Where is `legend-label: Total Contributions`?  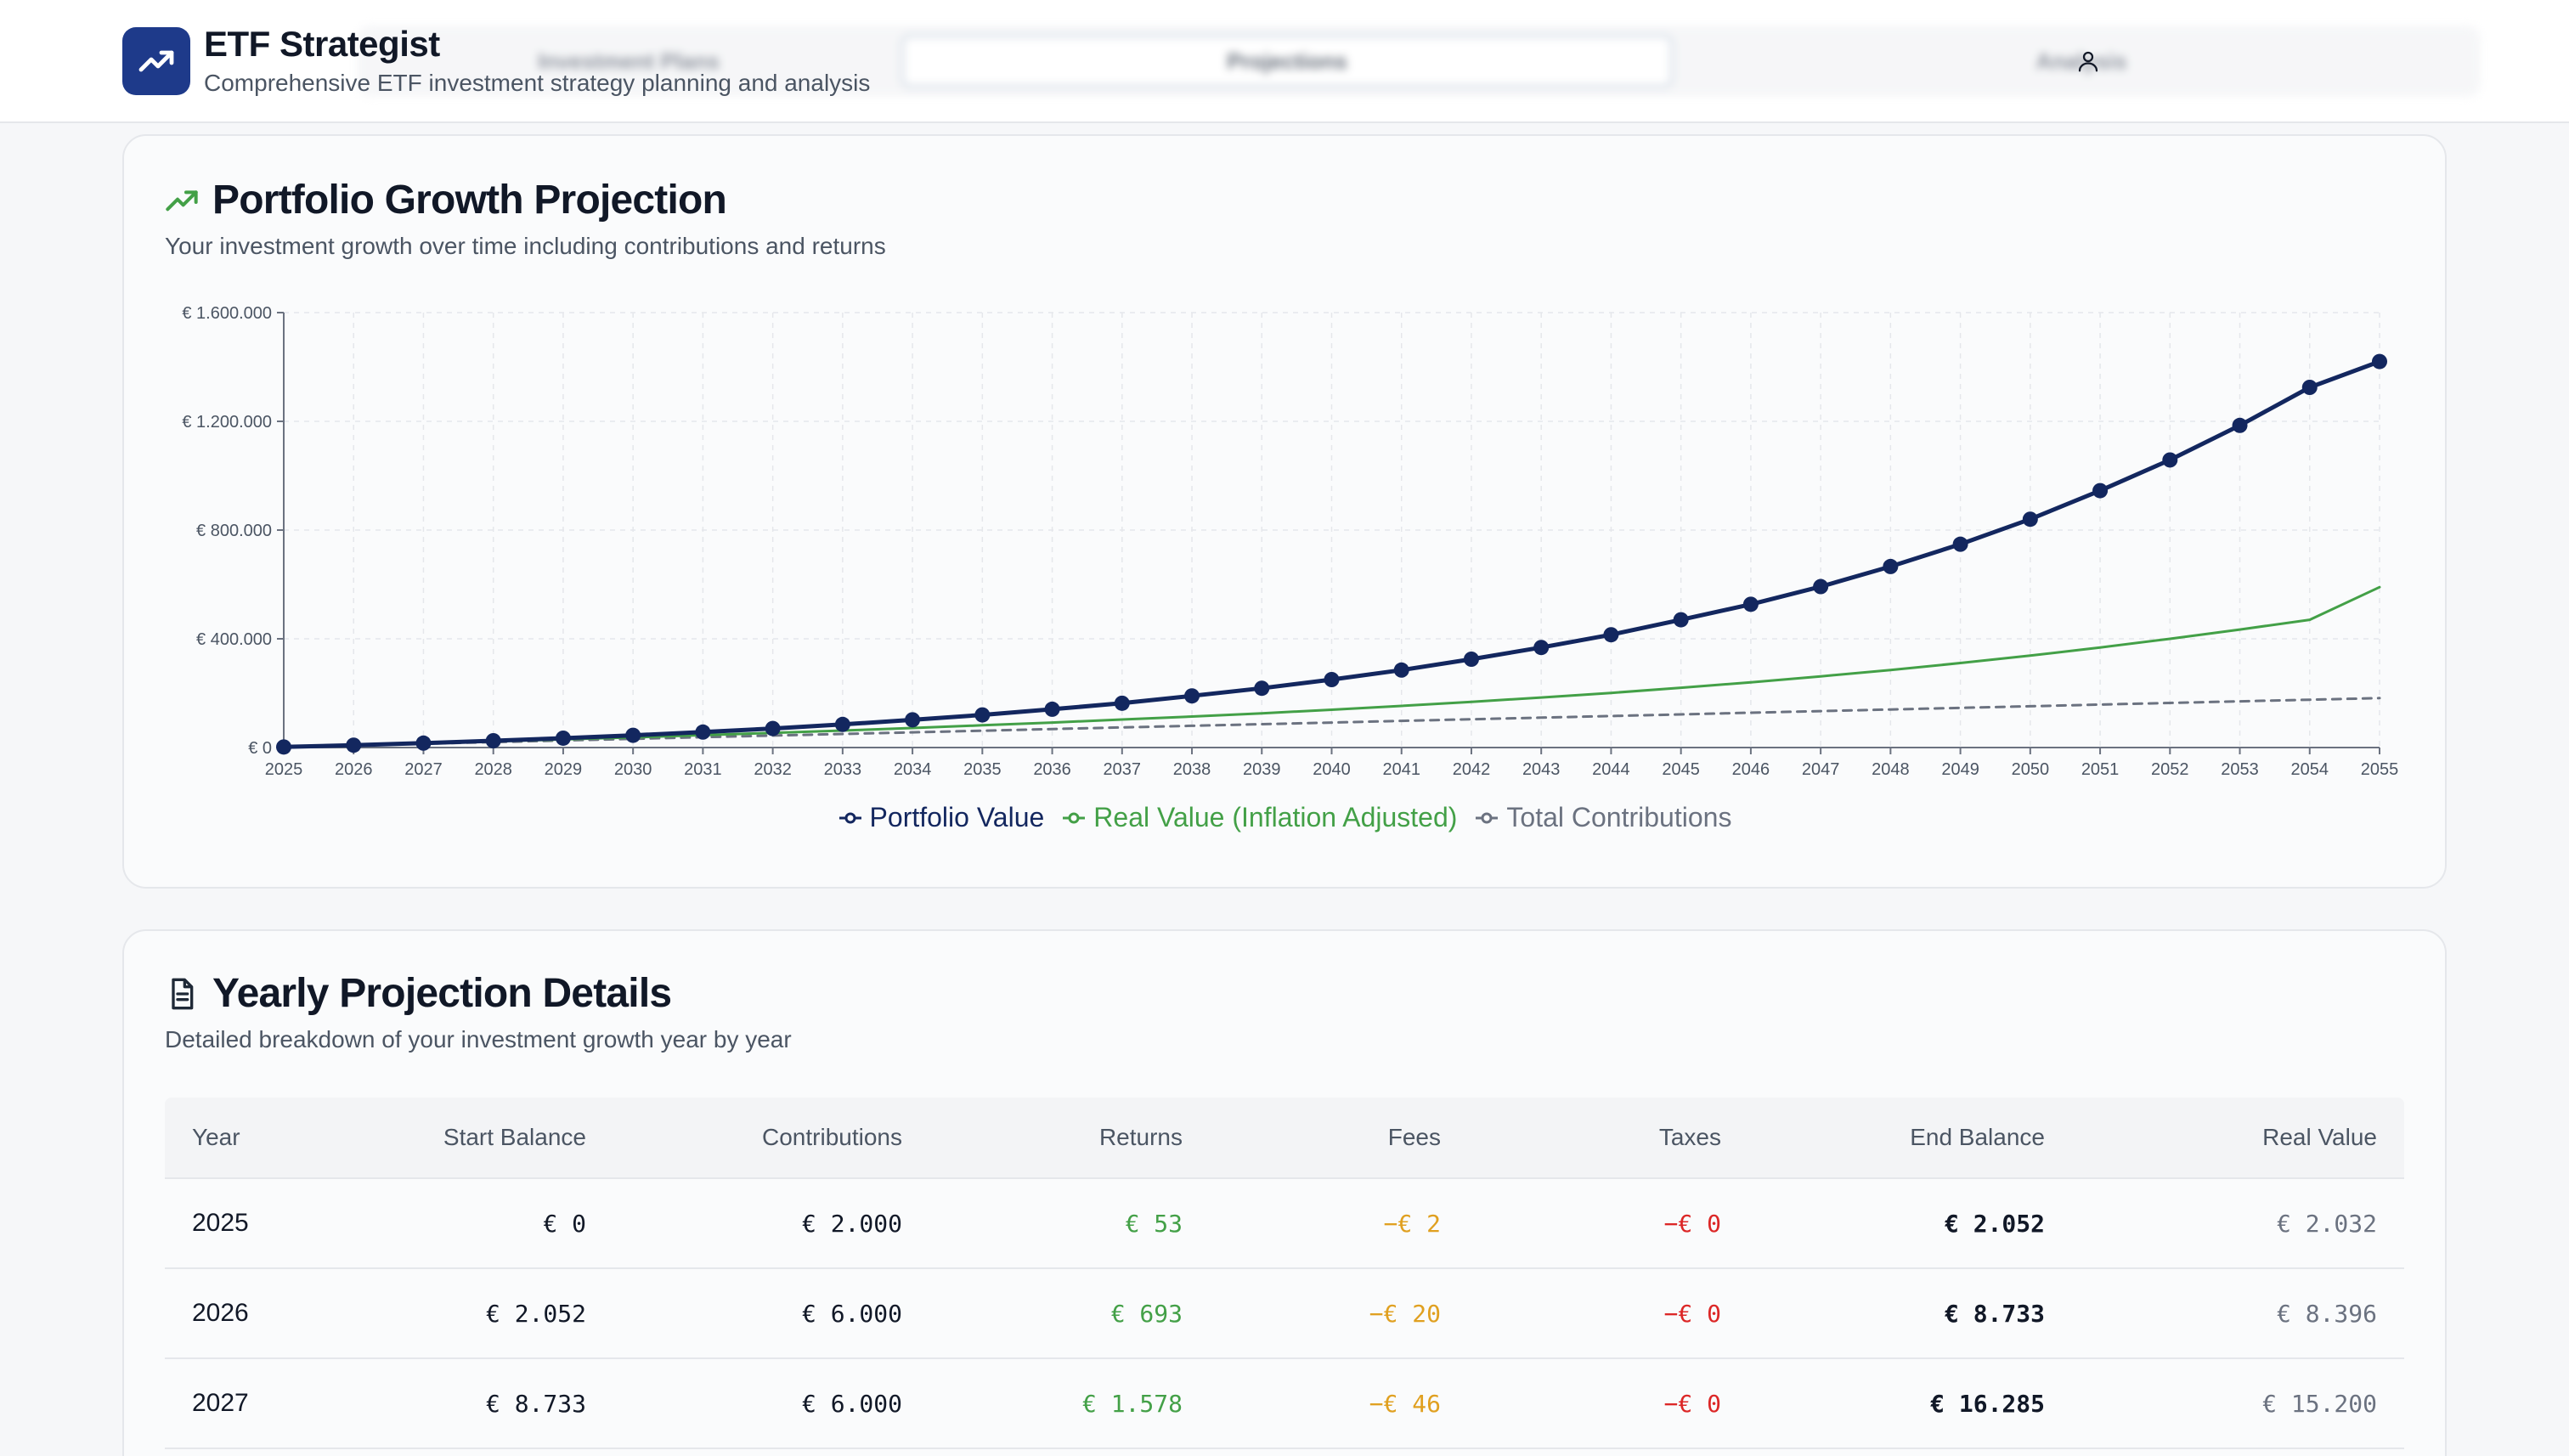 legend-label: Total Contributions is located at coordinates (1619, 817).